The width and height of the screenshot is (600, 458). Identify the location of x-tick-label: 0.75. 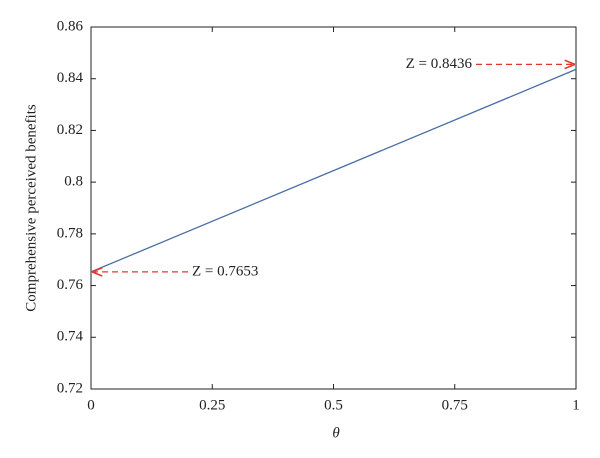
(455, 405).